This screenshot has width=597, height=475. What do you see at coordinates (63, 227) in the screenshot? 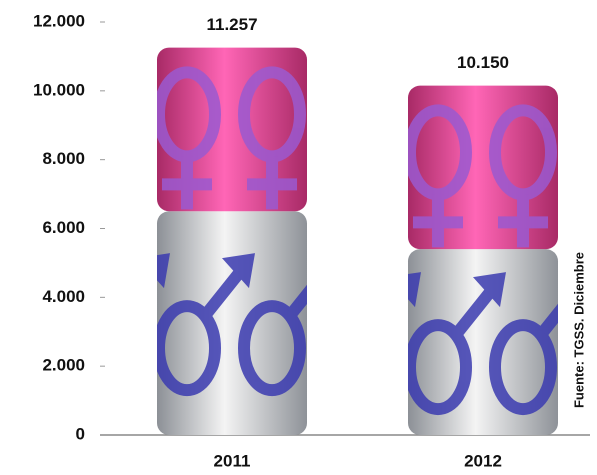
I see `y-tick-label: 6.000` at bounding box center [63, 227].